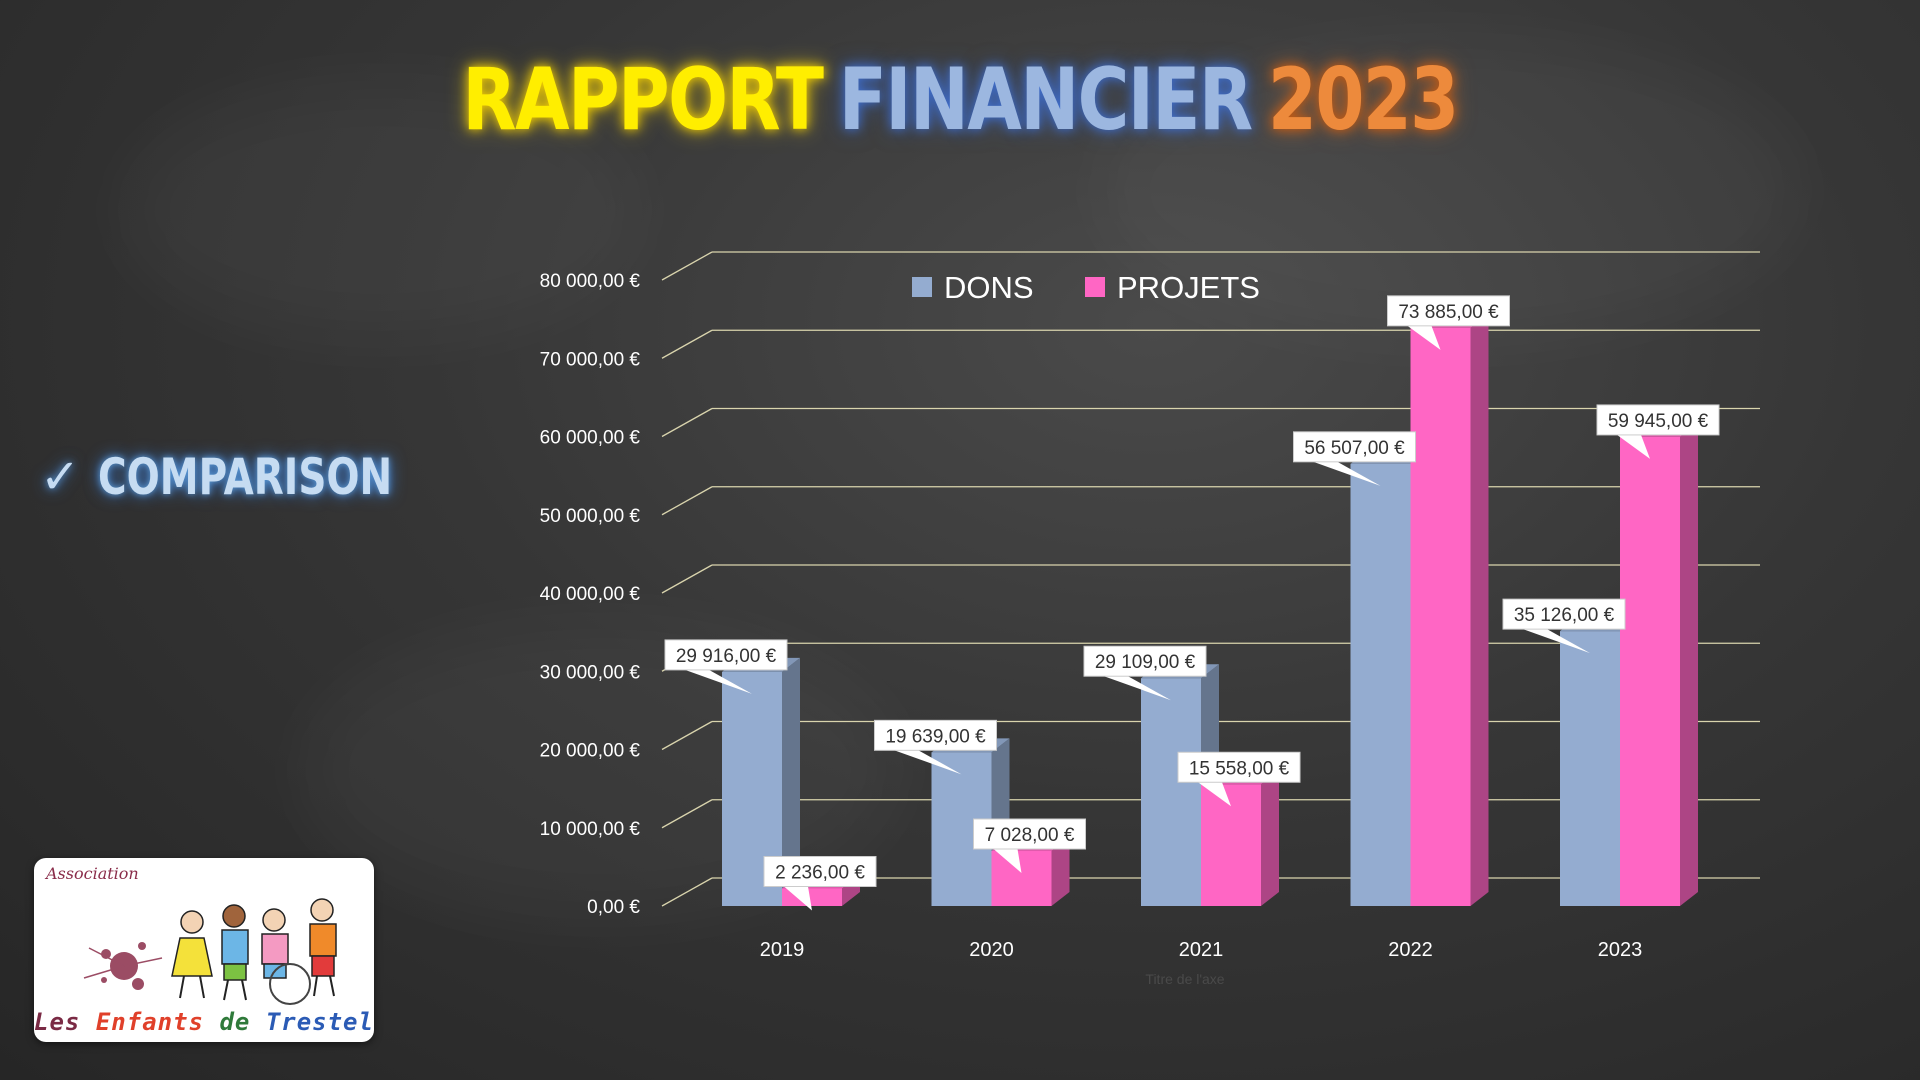 The image size is (1920, 1080). I want to click on data-label: 35 126,00 €, so click(1564, 626).